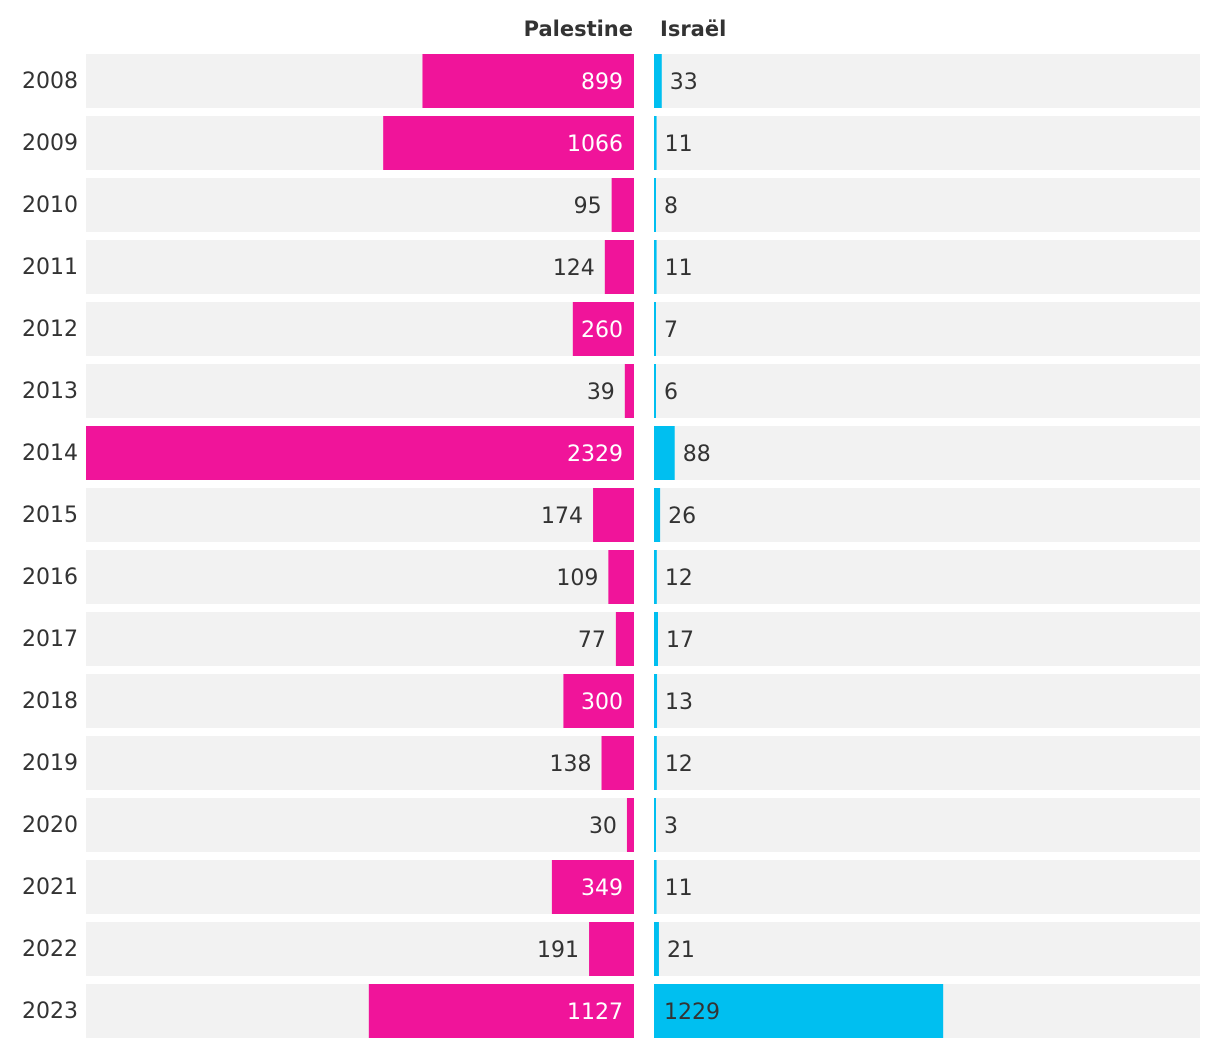 The image size is (1220, 1048). Describe the element at coordinates (574, 268) in the screenshot. I see `value-label-palestine: 124` at that location.